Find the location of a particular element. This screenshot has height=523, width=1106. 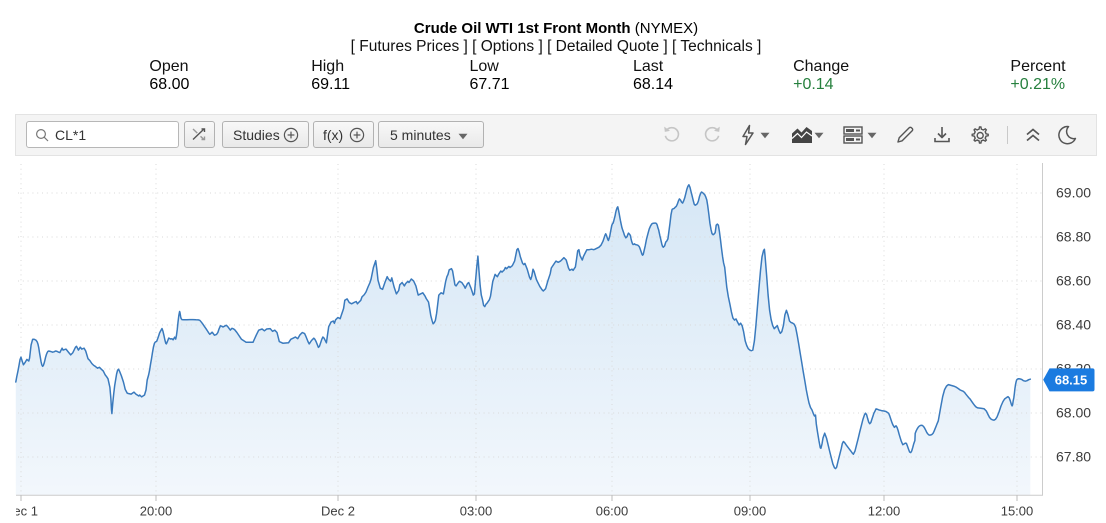

svg-text: 09:00 is located at coordinates (750, 511).